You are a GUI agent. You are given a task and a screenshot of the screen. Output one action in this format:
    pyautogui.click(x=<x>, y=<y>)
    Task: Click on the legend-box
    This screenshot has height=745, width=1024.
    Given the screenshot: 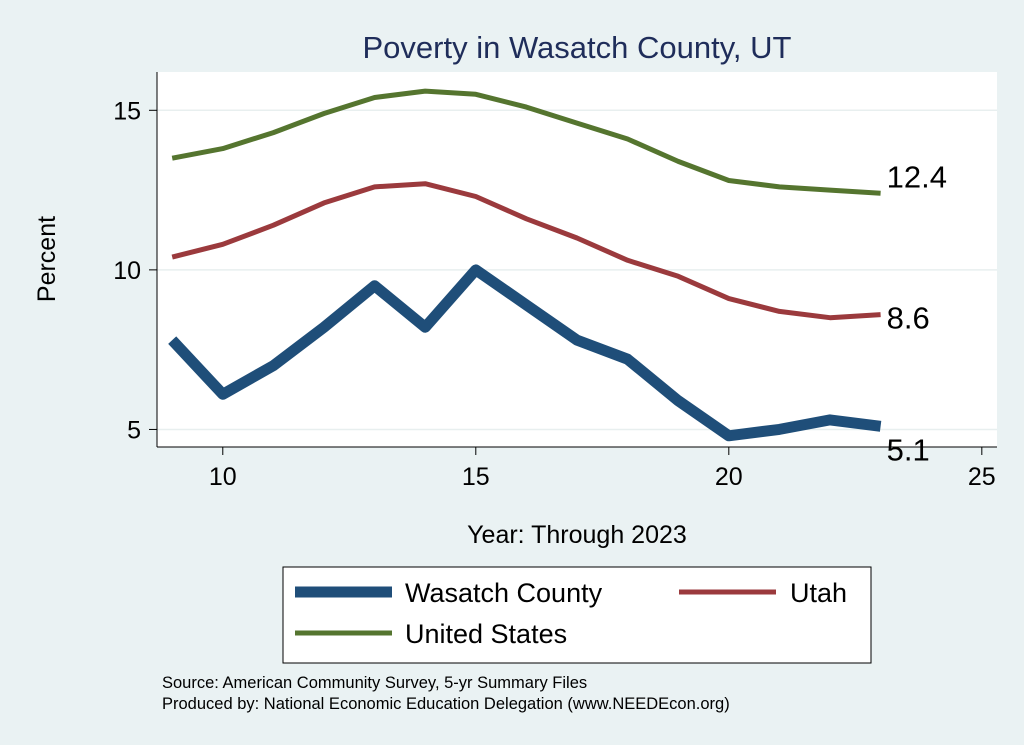 What is the action you would take?
    pyautogui.click(x=577, y=615)
    